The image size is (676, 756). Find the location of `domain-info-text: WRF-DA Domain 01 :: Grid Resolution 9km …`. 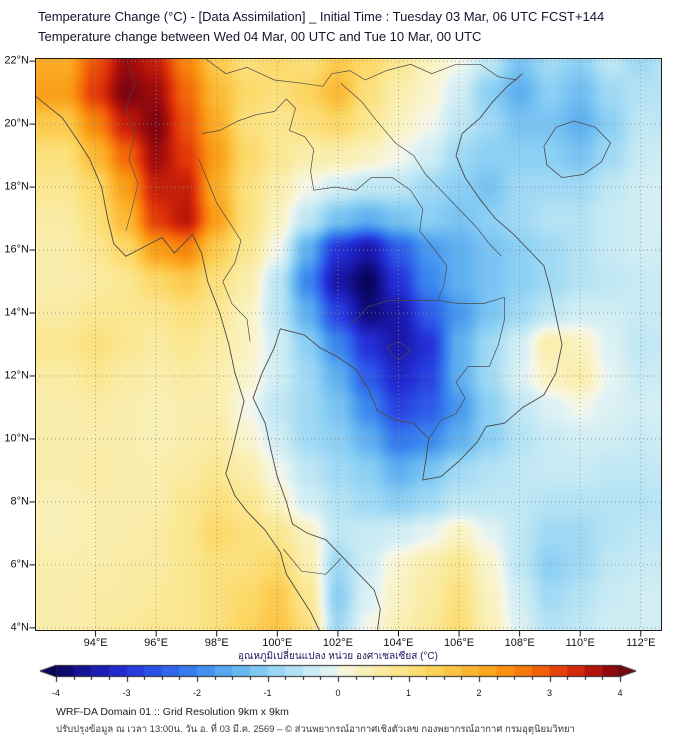

domain-info-text: WRF-DA Domain 01 :: Grid Resolution 9km … is located at coordinates (172, 712).